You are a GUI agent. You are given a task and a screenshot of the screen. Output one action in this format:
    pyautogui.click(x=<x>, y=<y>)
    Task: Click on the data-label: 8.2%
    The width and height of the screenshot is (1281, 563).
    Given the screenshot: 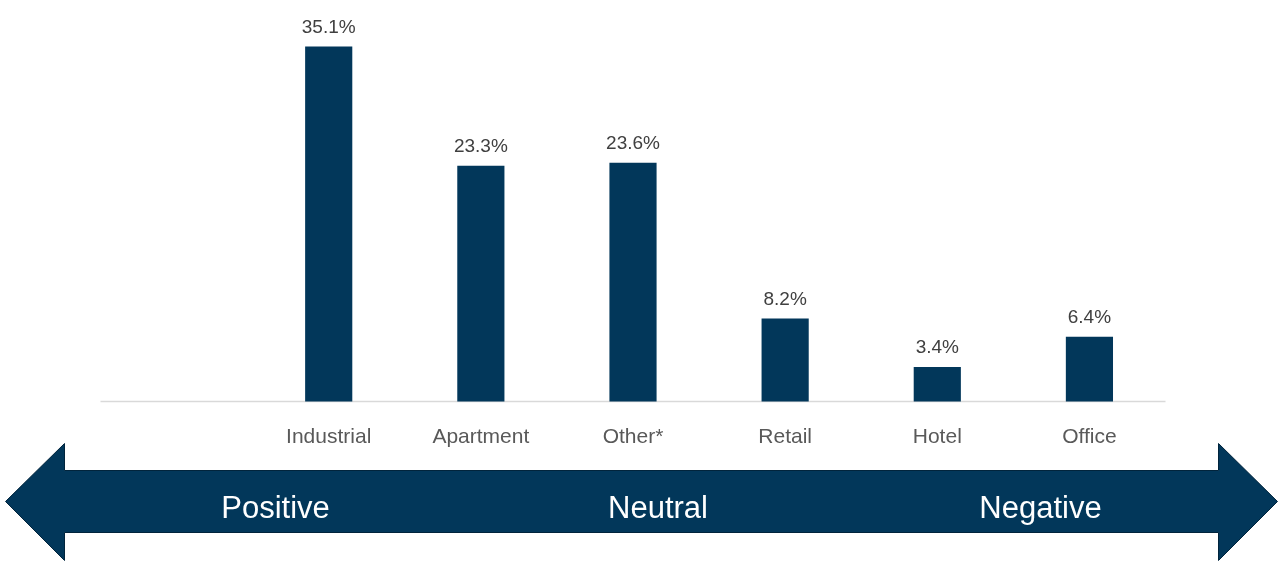 What is the action you would take?
    pyautogui.click(x=785, y=298)
    